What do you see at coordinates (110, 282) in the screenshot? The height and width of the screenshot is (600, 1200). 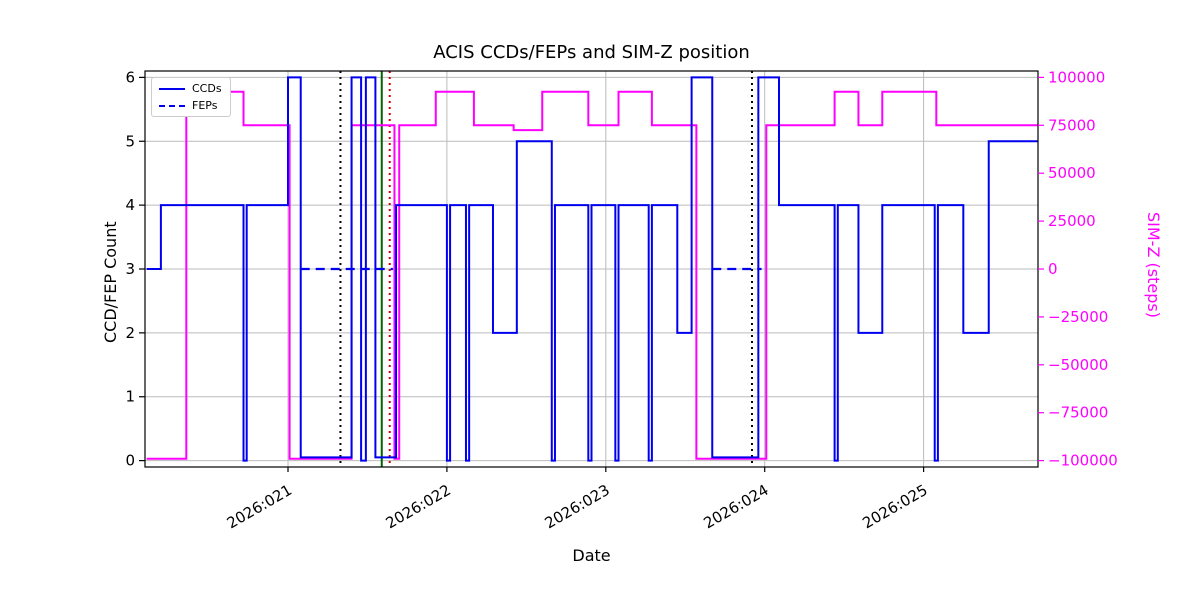 I see `y-axis-label-left: CCD/FEP Count` at bounding box center [110, 282].